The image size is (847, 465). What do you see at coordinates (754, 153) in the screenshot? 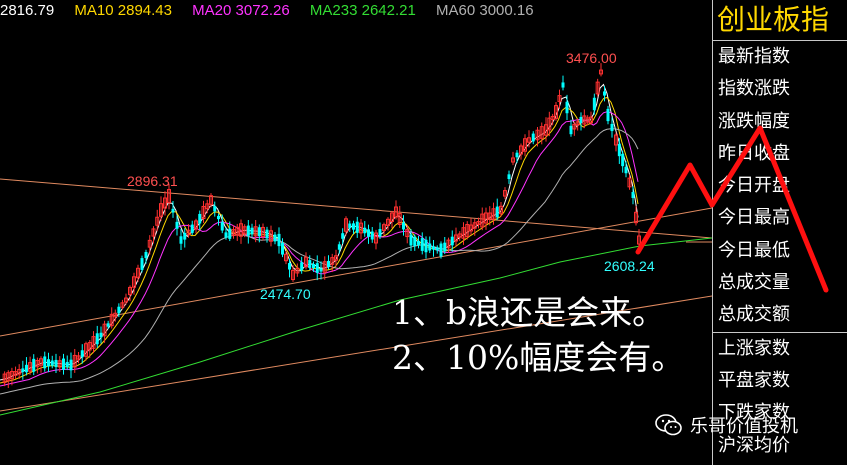
I see `panel-item-prev-close: 昨日收盘` at bounding box center [754, 153].